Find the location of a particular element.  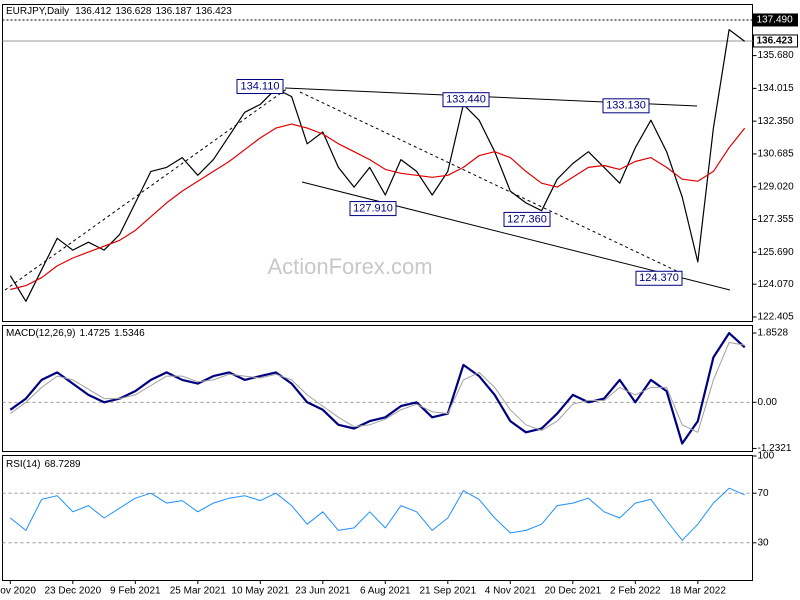

y-tick-label: 127.355 is located at coordinates (776, 219).